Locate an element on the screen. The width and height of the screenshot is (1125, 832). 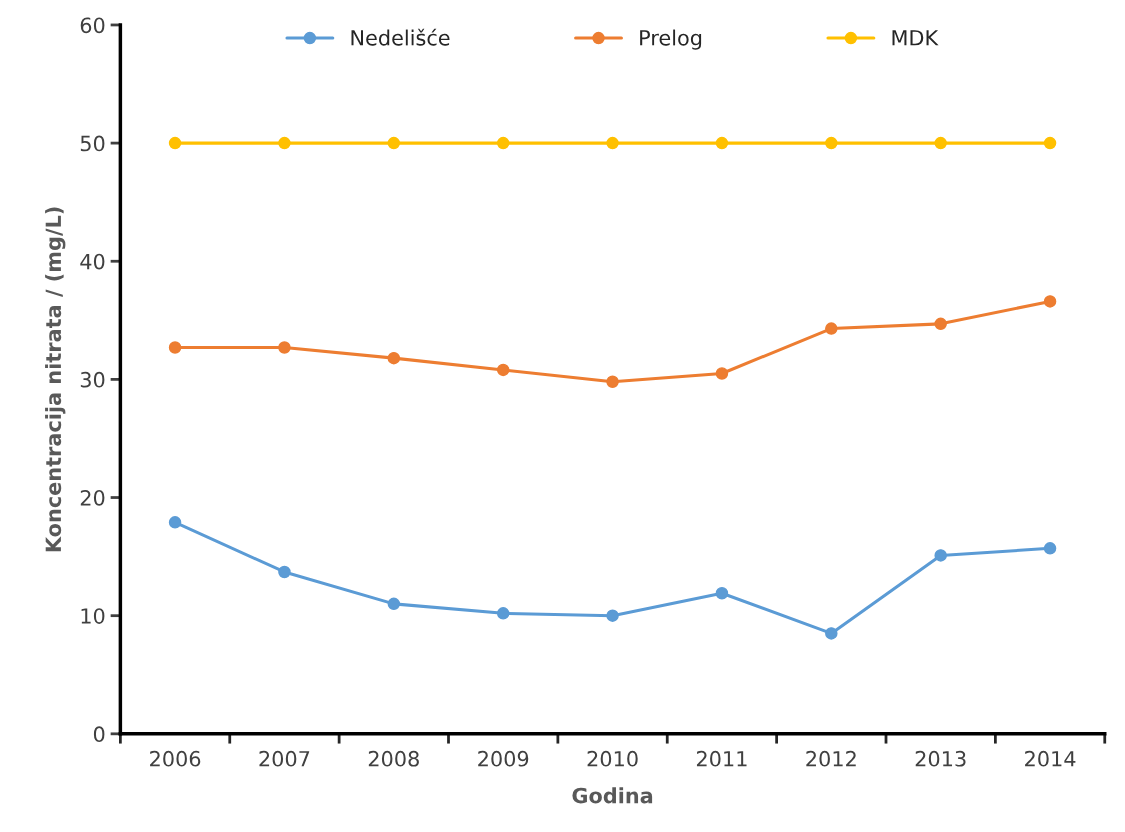
x-tick-label: 2010 is located at coordinates (612, 758).